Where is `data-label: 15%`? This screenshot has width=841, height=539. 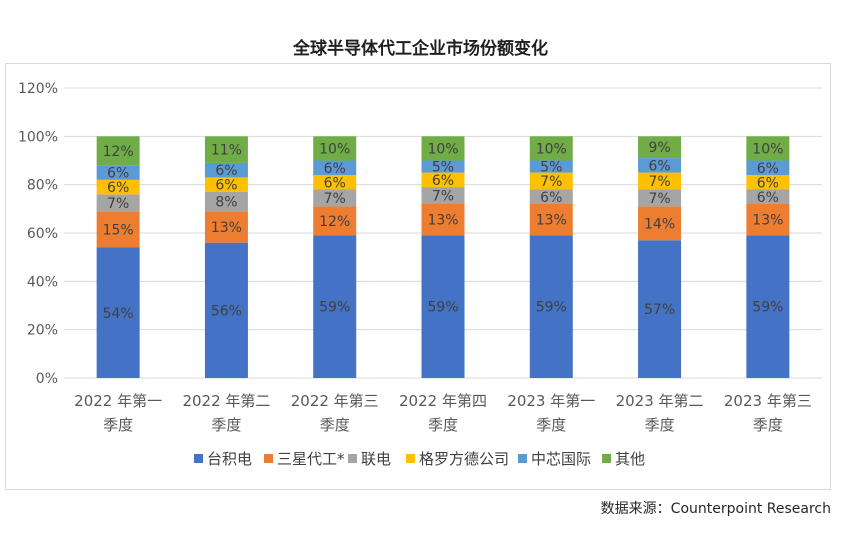
data-label: 15% is located at coordinates (118, 230).